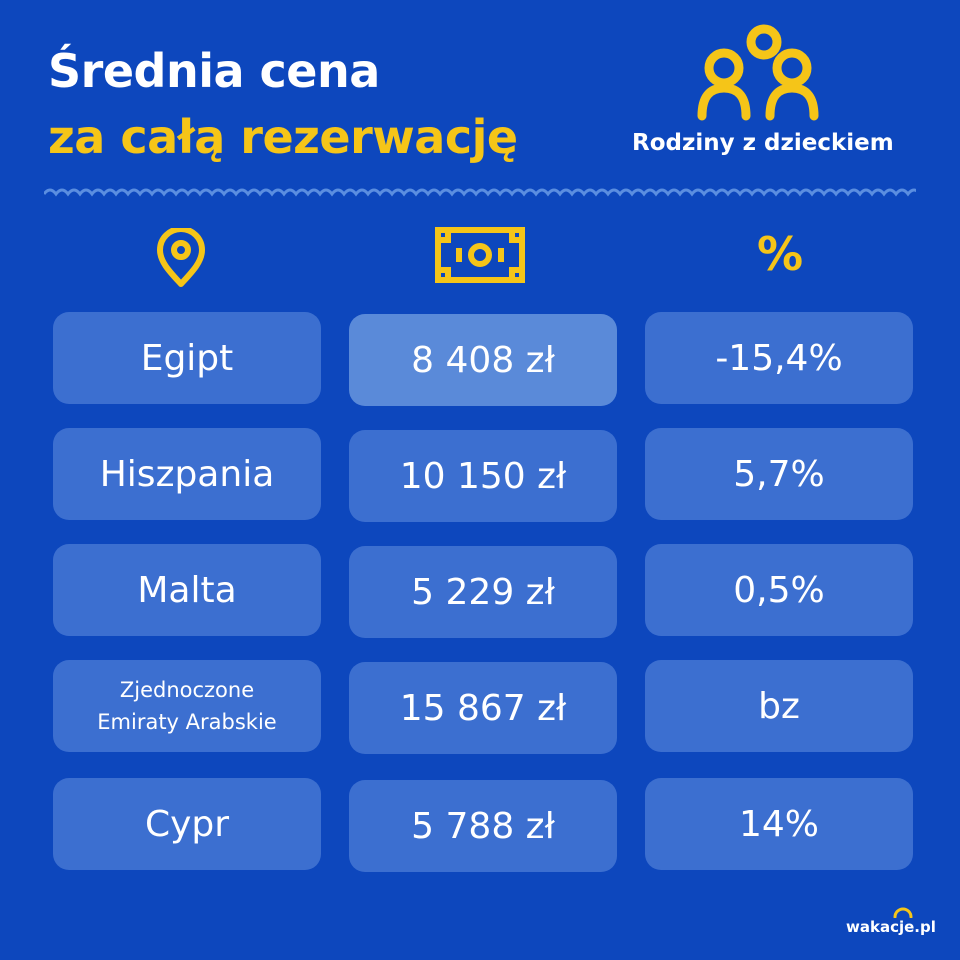 The width and height of the screenshot is (960, 960). What do you see at coordinates (779, 474) in the screenshot?
I see `change-cell-spain: 5,7%` at bounding box center [779, 474].